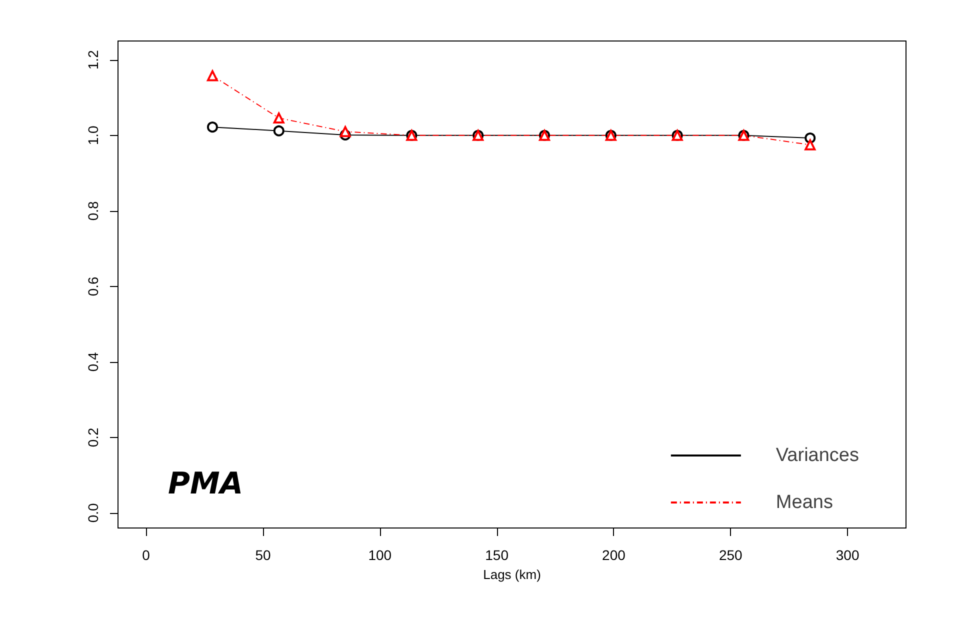  I want to click on legend-label: Variances, so click(818, 455).